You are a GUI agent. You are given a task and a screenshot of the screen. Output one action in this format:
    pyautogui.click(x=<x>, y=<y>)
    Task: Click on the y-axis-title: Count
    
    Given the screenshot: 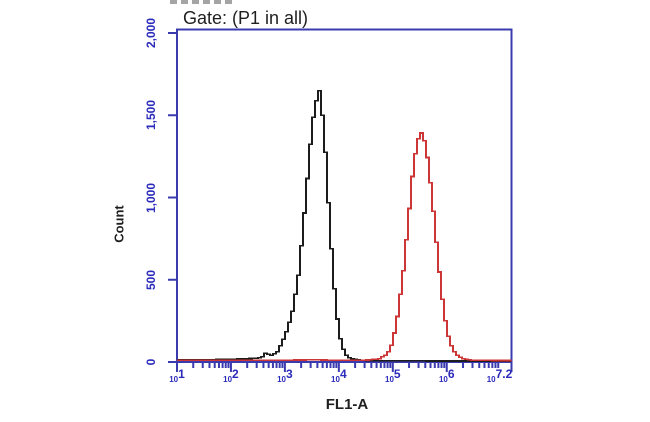 What is the action you would take?
    pyautogui.click(x=119, y=224)
    